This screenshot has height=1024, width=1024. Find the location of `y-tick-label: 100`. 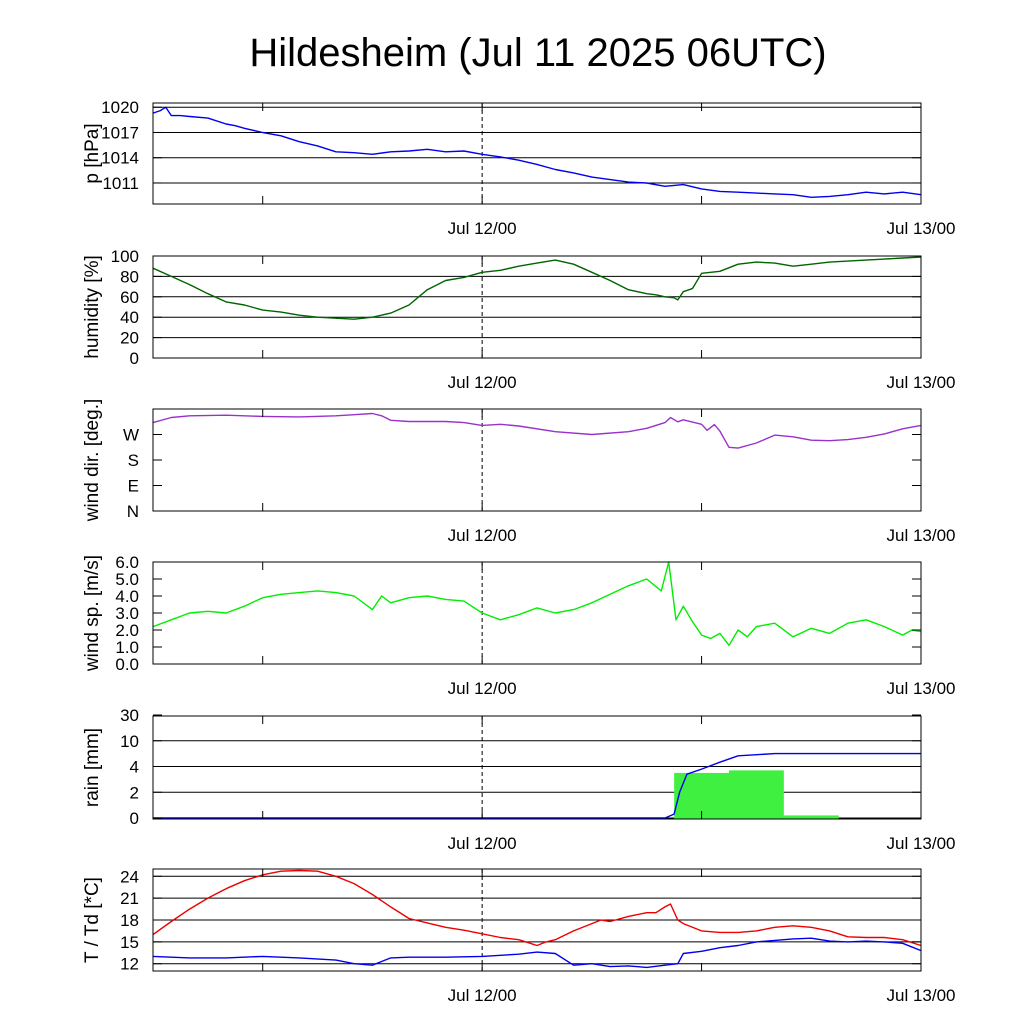

y-tick-label: 100 is located at coordinates (125, 256).